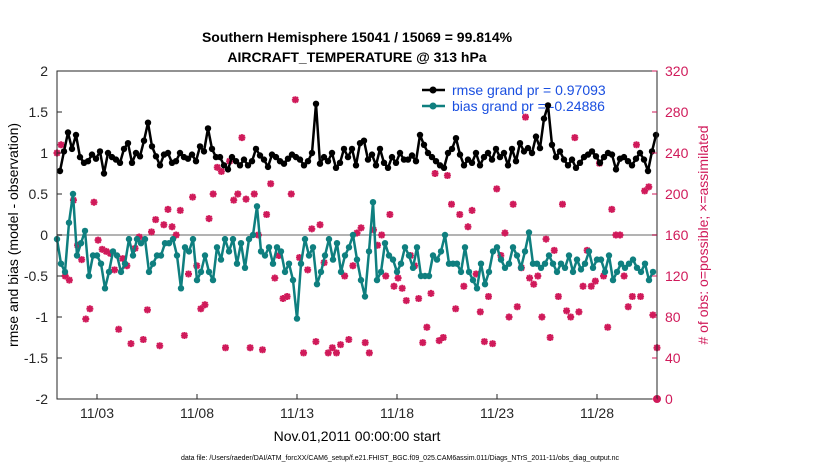  What do you see at coordinates (197, 413) in the screenshot?
I see `x-tick-label: 11/08` at bounding box center [197, 413].